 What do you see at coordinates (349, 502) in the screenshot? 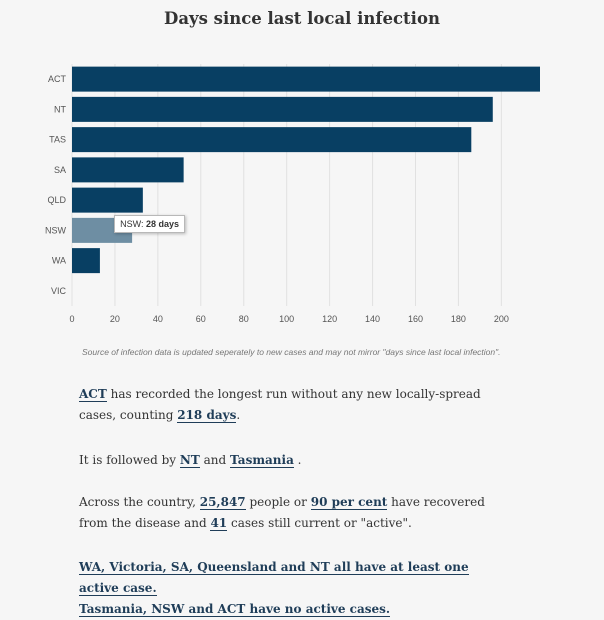
I see `percent-link: 90 per cent` at bounding box center [349, 502].